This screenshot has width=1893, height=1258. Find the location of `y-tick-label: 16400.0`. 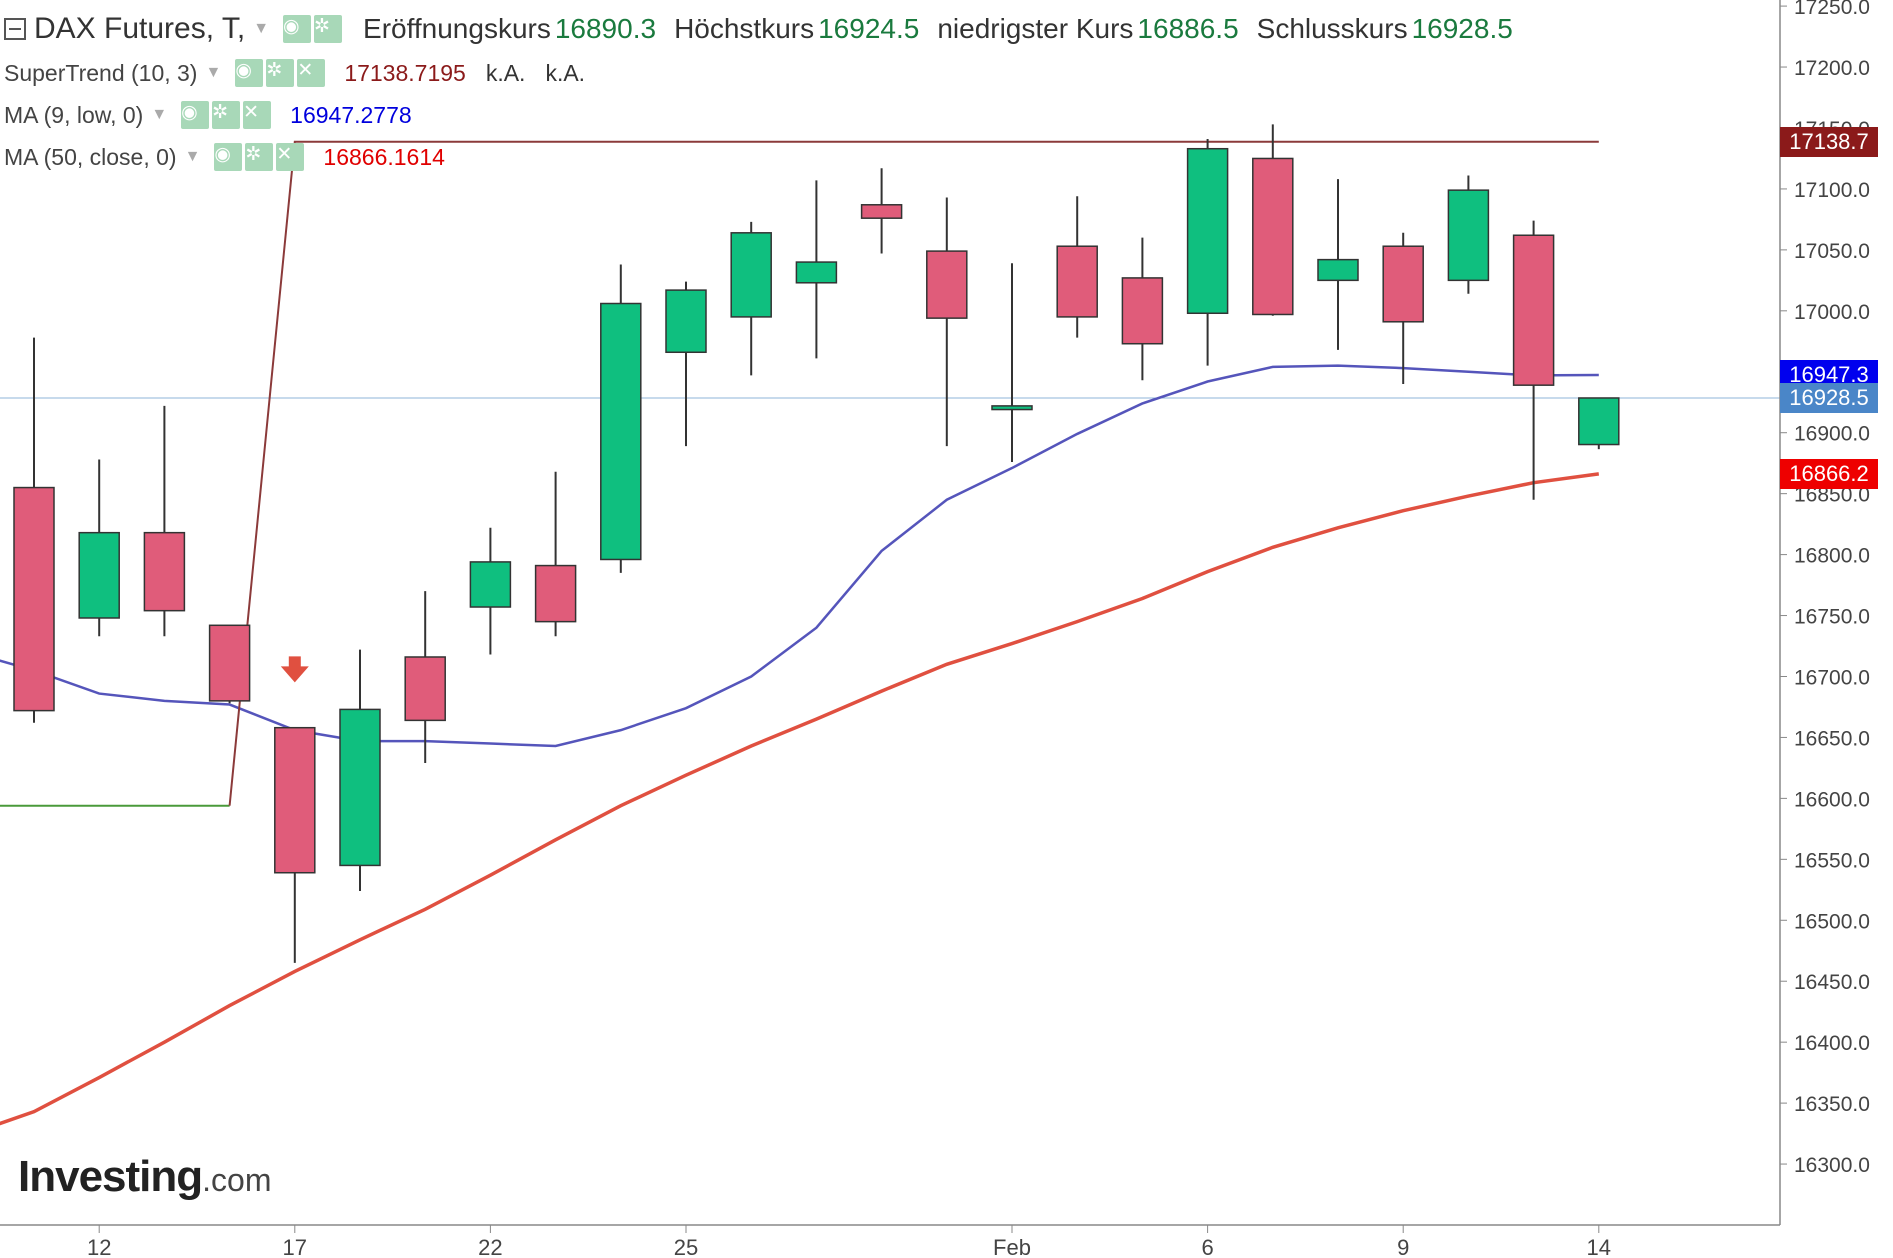

y-tick-label: 16400.0 is located at coordinates (1832, 1043).